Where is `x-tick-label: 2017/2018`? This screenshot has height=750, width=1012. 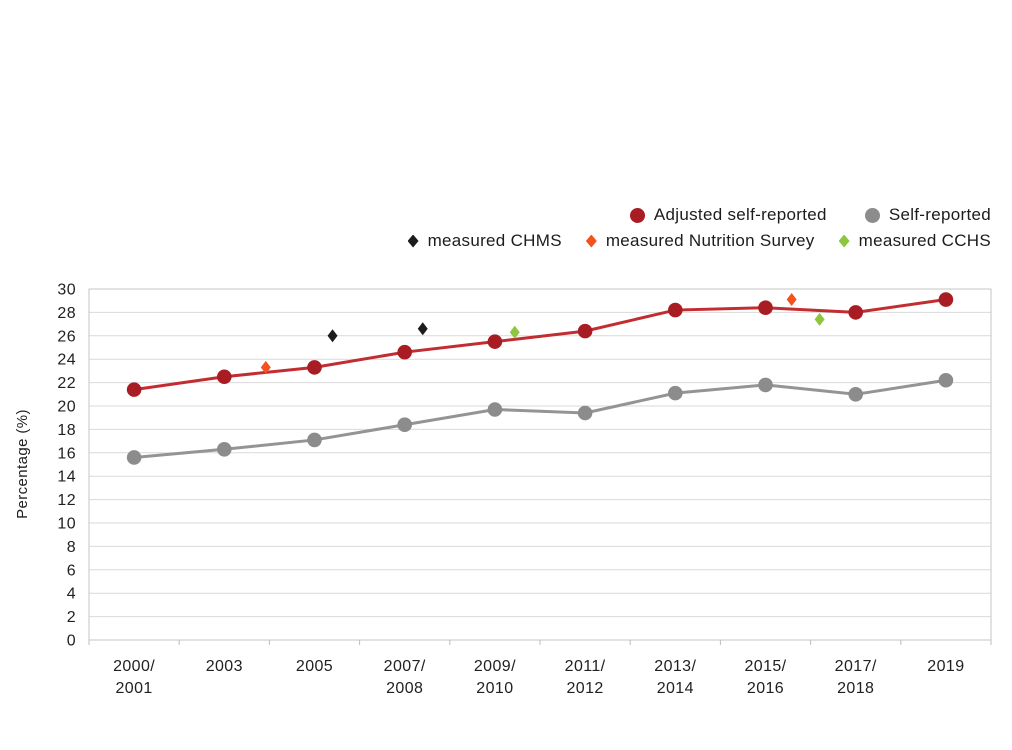
x-tick-label: 2017/2018 is located at coordinates (856, 677).